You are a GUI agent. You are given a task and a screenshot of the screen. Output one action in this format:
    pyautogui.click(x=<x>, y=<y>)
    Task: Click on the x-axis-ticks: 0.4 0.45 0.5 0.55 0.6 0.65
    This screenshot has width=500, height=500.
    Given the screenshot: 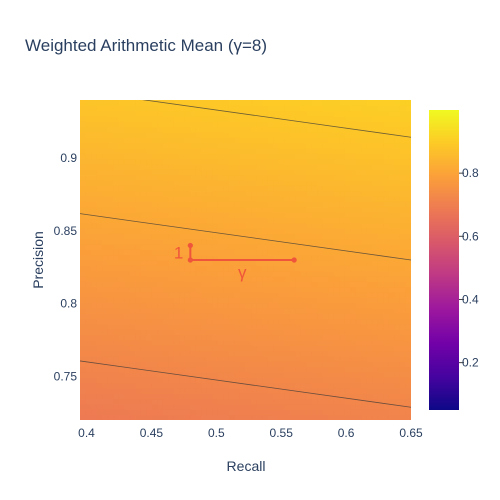 What is the action you would take?
    pyautogui.click(x=250, y=433)
    